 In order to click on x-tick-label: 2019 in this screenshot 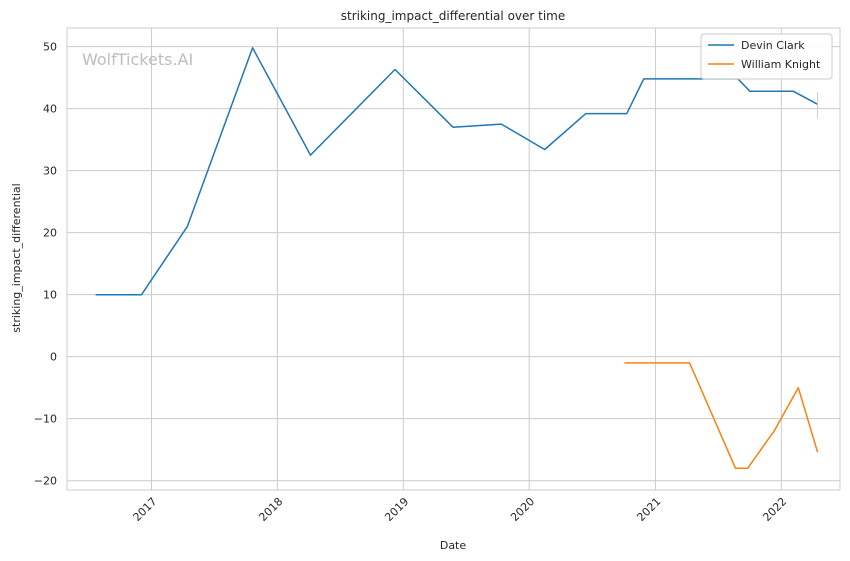, I will do `click(396, 509)`.